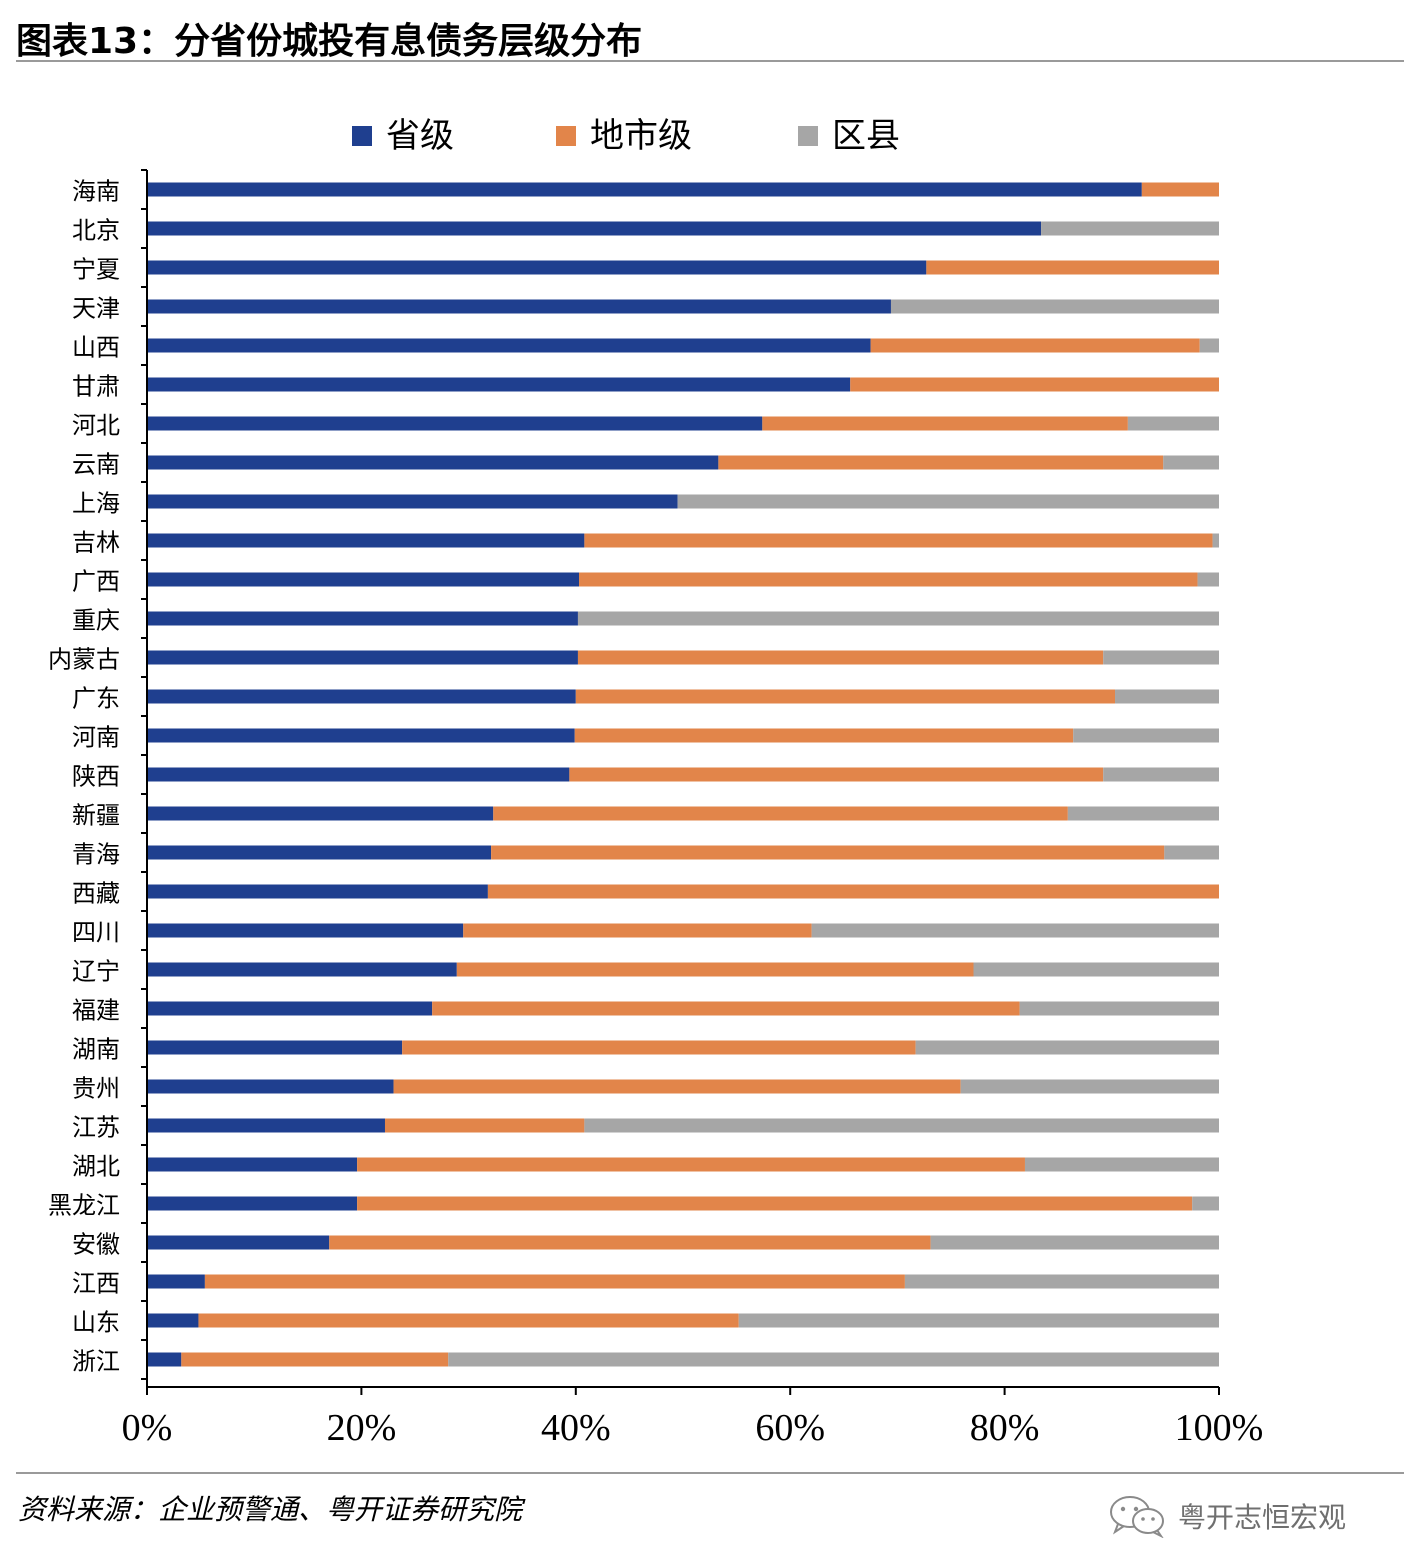 Image resolution: width=1414 pixels, height=1548 pixels. Describe the element at coordinates (96, 621) in the screenshot. I see `category-label: 重庆` at that location.